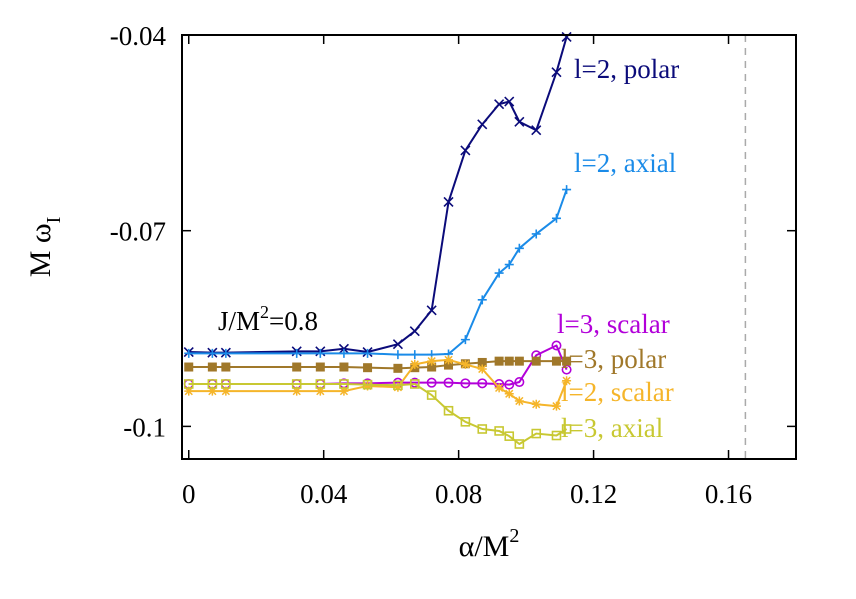 The width and height of the screenshot is (856, 599). What do you see at coordinates (293, 321) in the screenshot?
I see `annotation-value: =0.8` at bounding box center [293, 321].